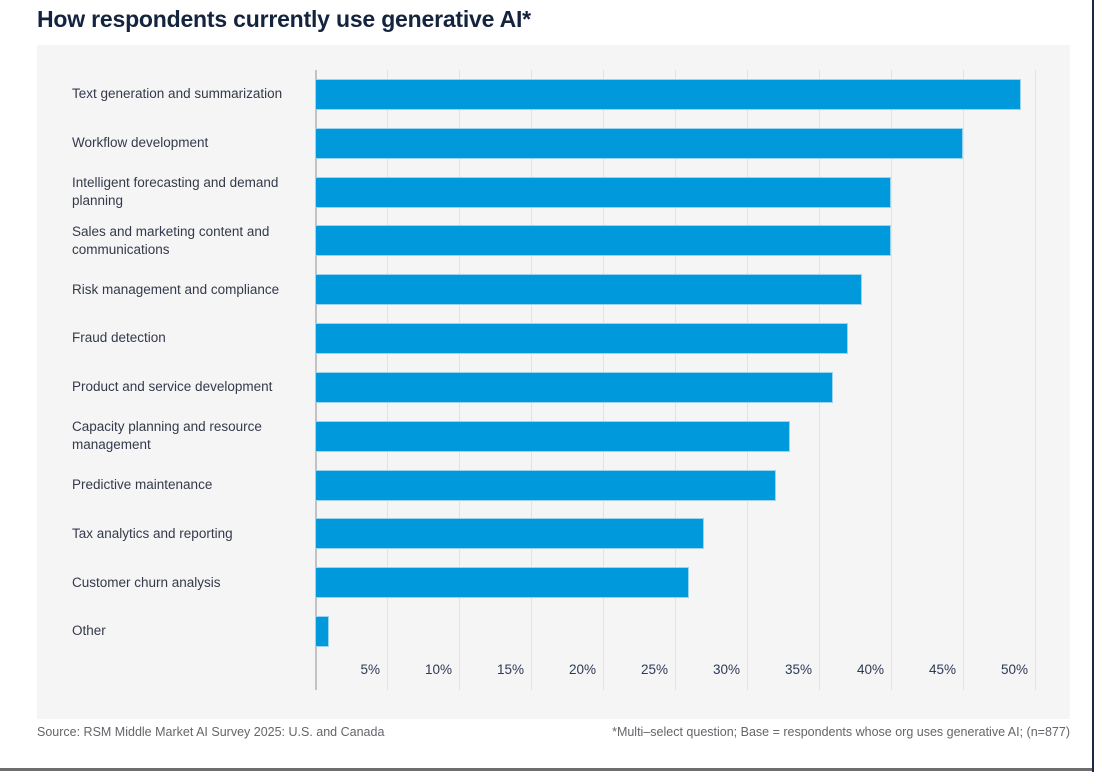  Describe the element at coordinates (1014, 669) in the screenshot. I see `x-tick-label: 50%` at that location.